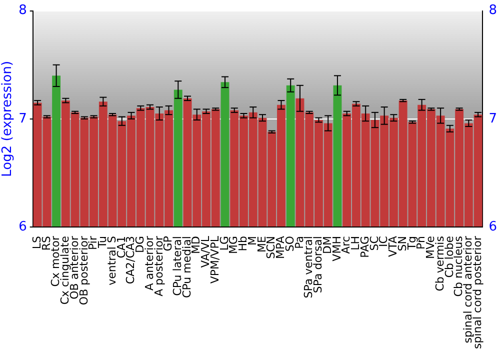 This screenshot has width=500, height=350. What do you see at coordinates (493, 226) in the screenshot?
I see `y2-tick-label: 6` at bounding box center [493, 226].